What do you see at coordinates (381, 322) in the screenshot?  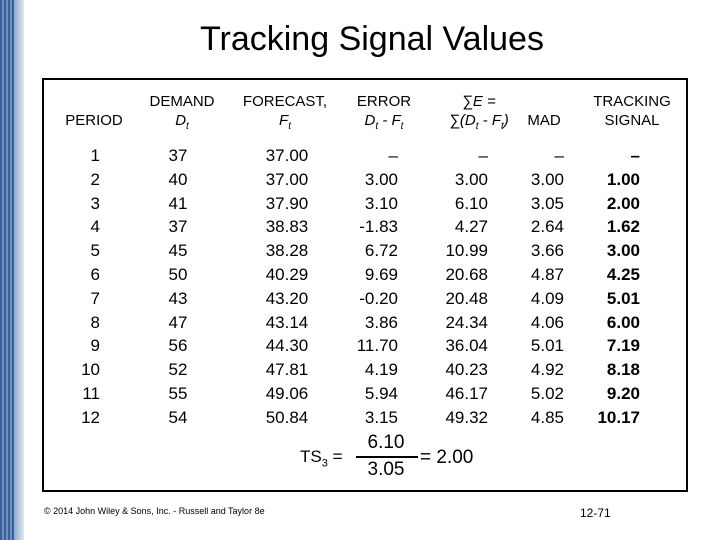 I see `cell-error: 3.86` at bounding box center [381, 322].